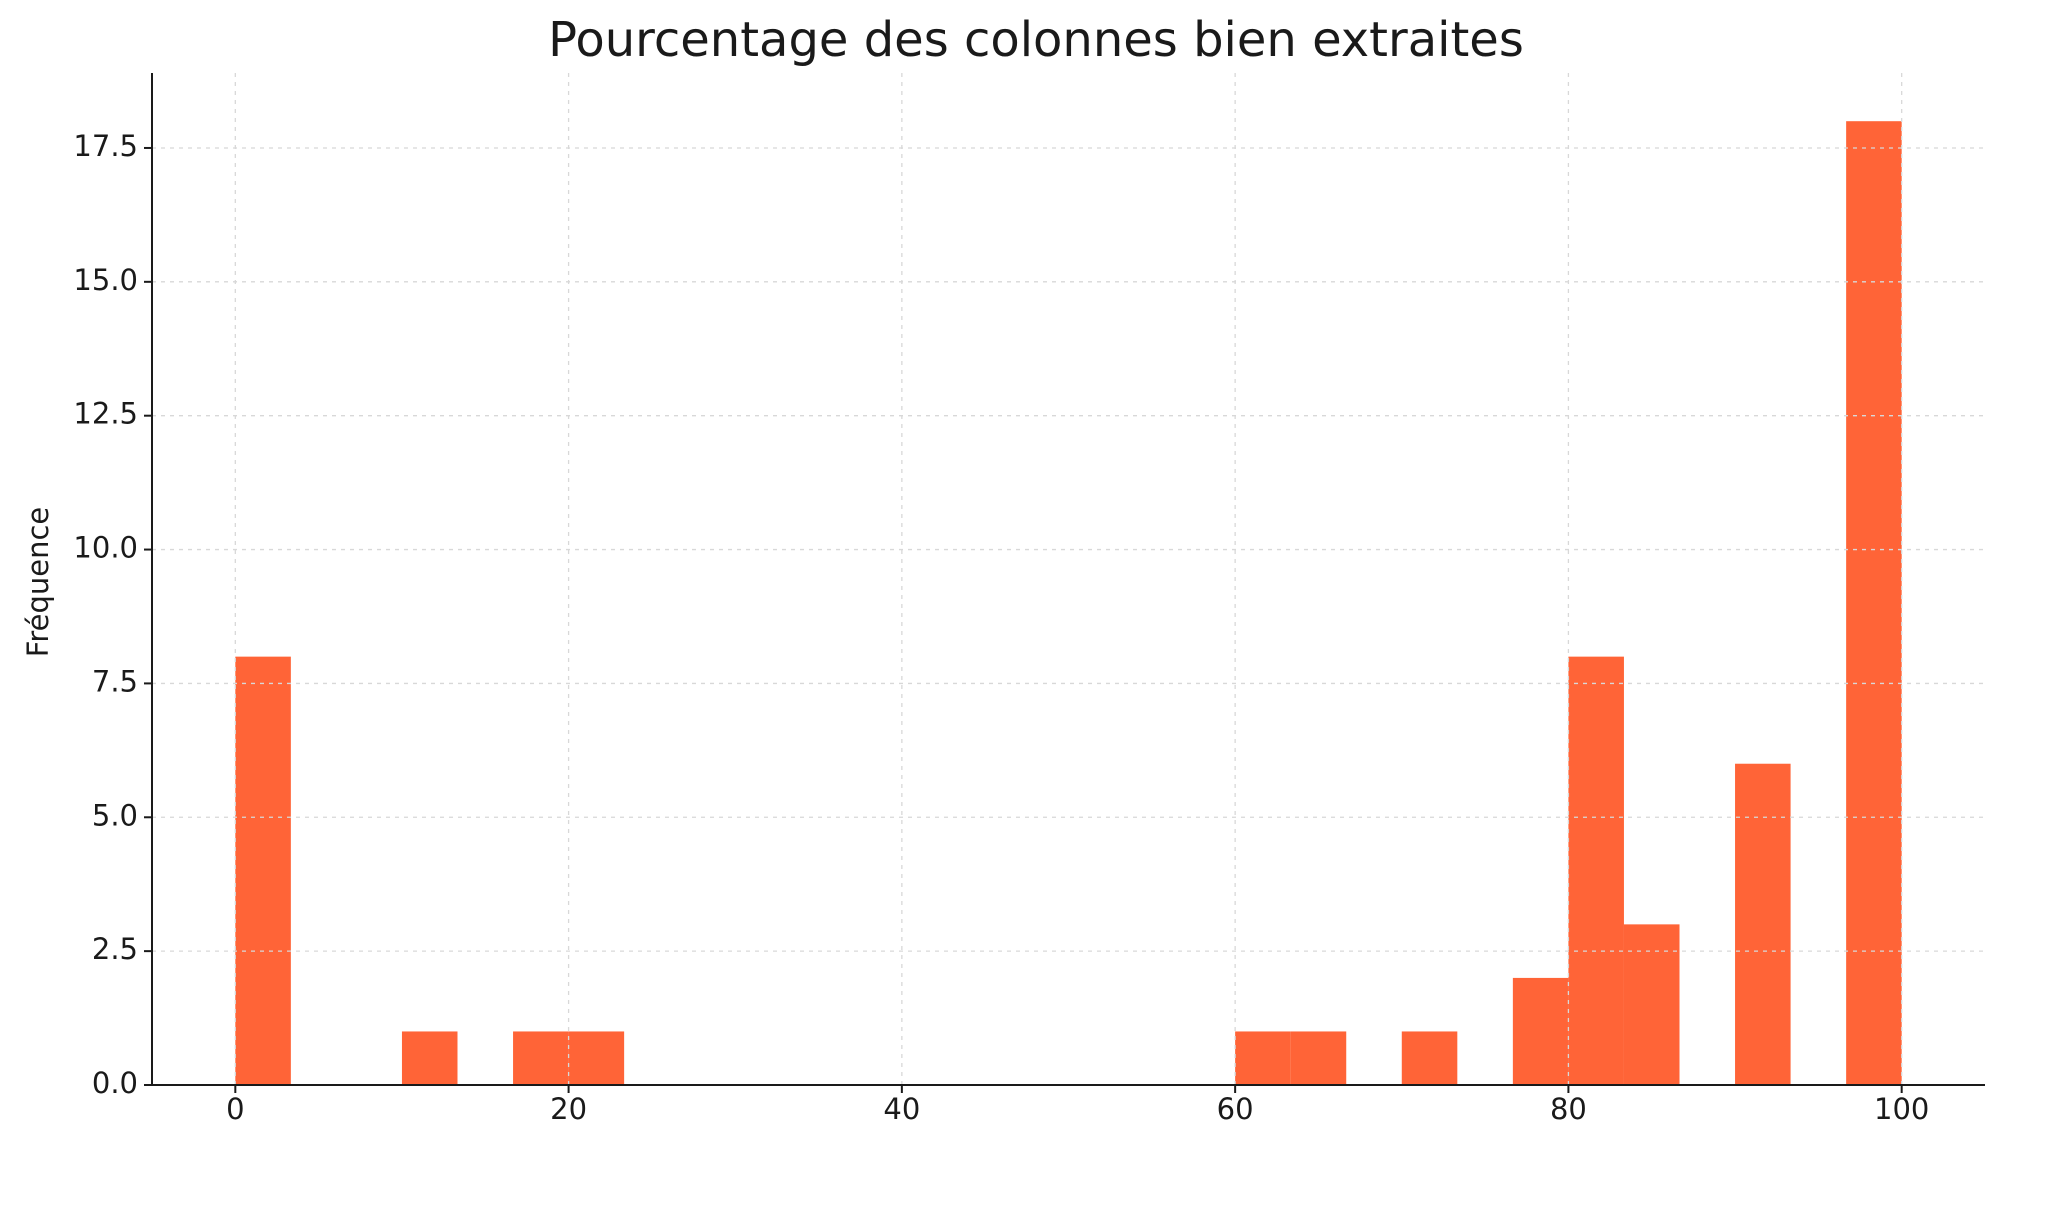 This screenshot has height=1215, width=2048. Describe the element at coordinates (1036, 40) in the screenshot. I see `chart-title: Pourcentage des colonnes bien extraites` at that location.